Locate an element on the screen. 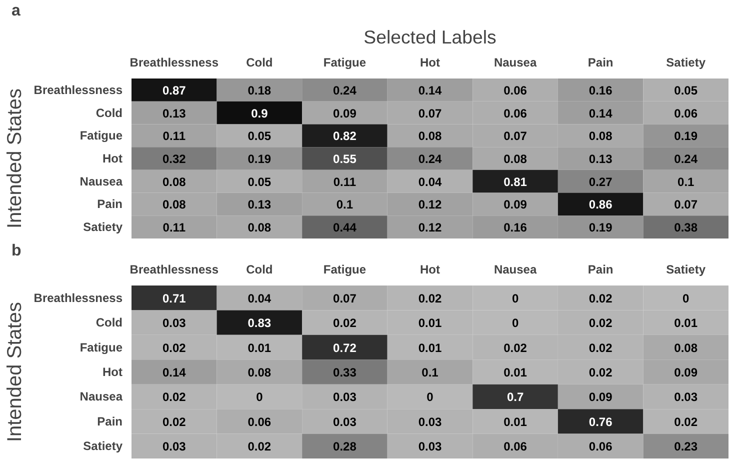 The image size is (732, 462). x-tick-label: Fatigue is located at coordinates (344, 269).